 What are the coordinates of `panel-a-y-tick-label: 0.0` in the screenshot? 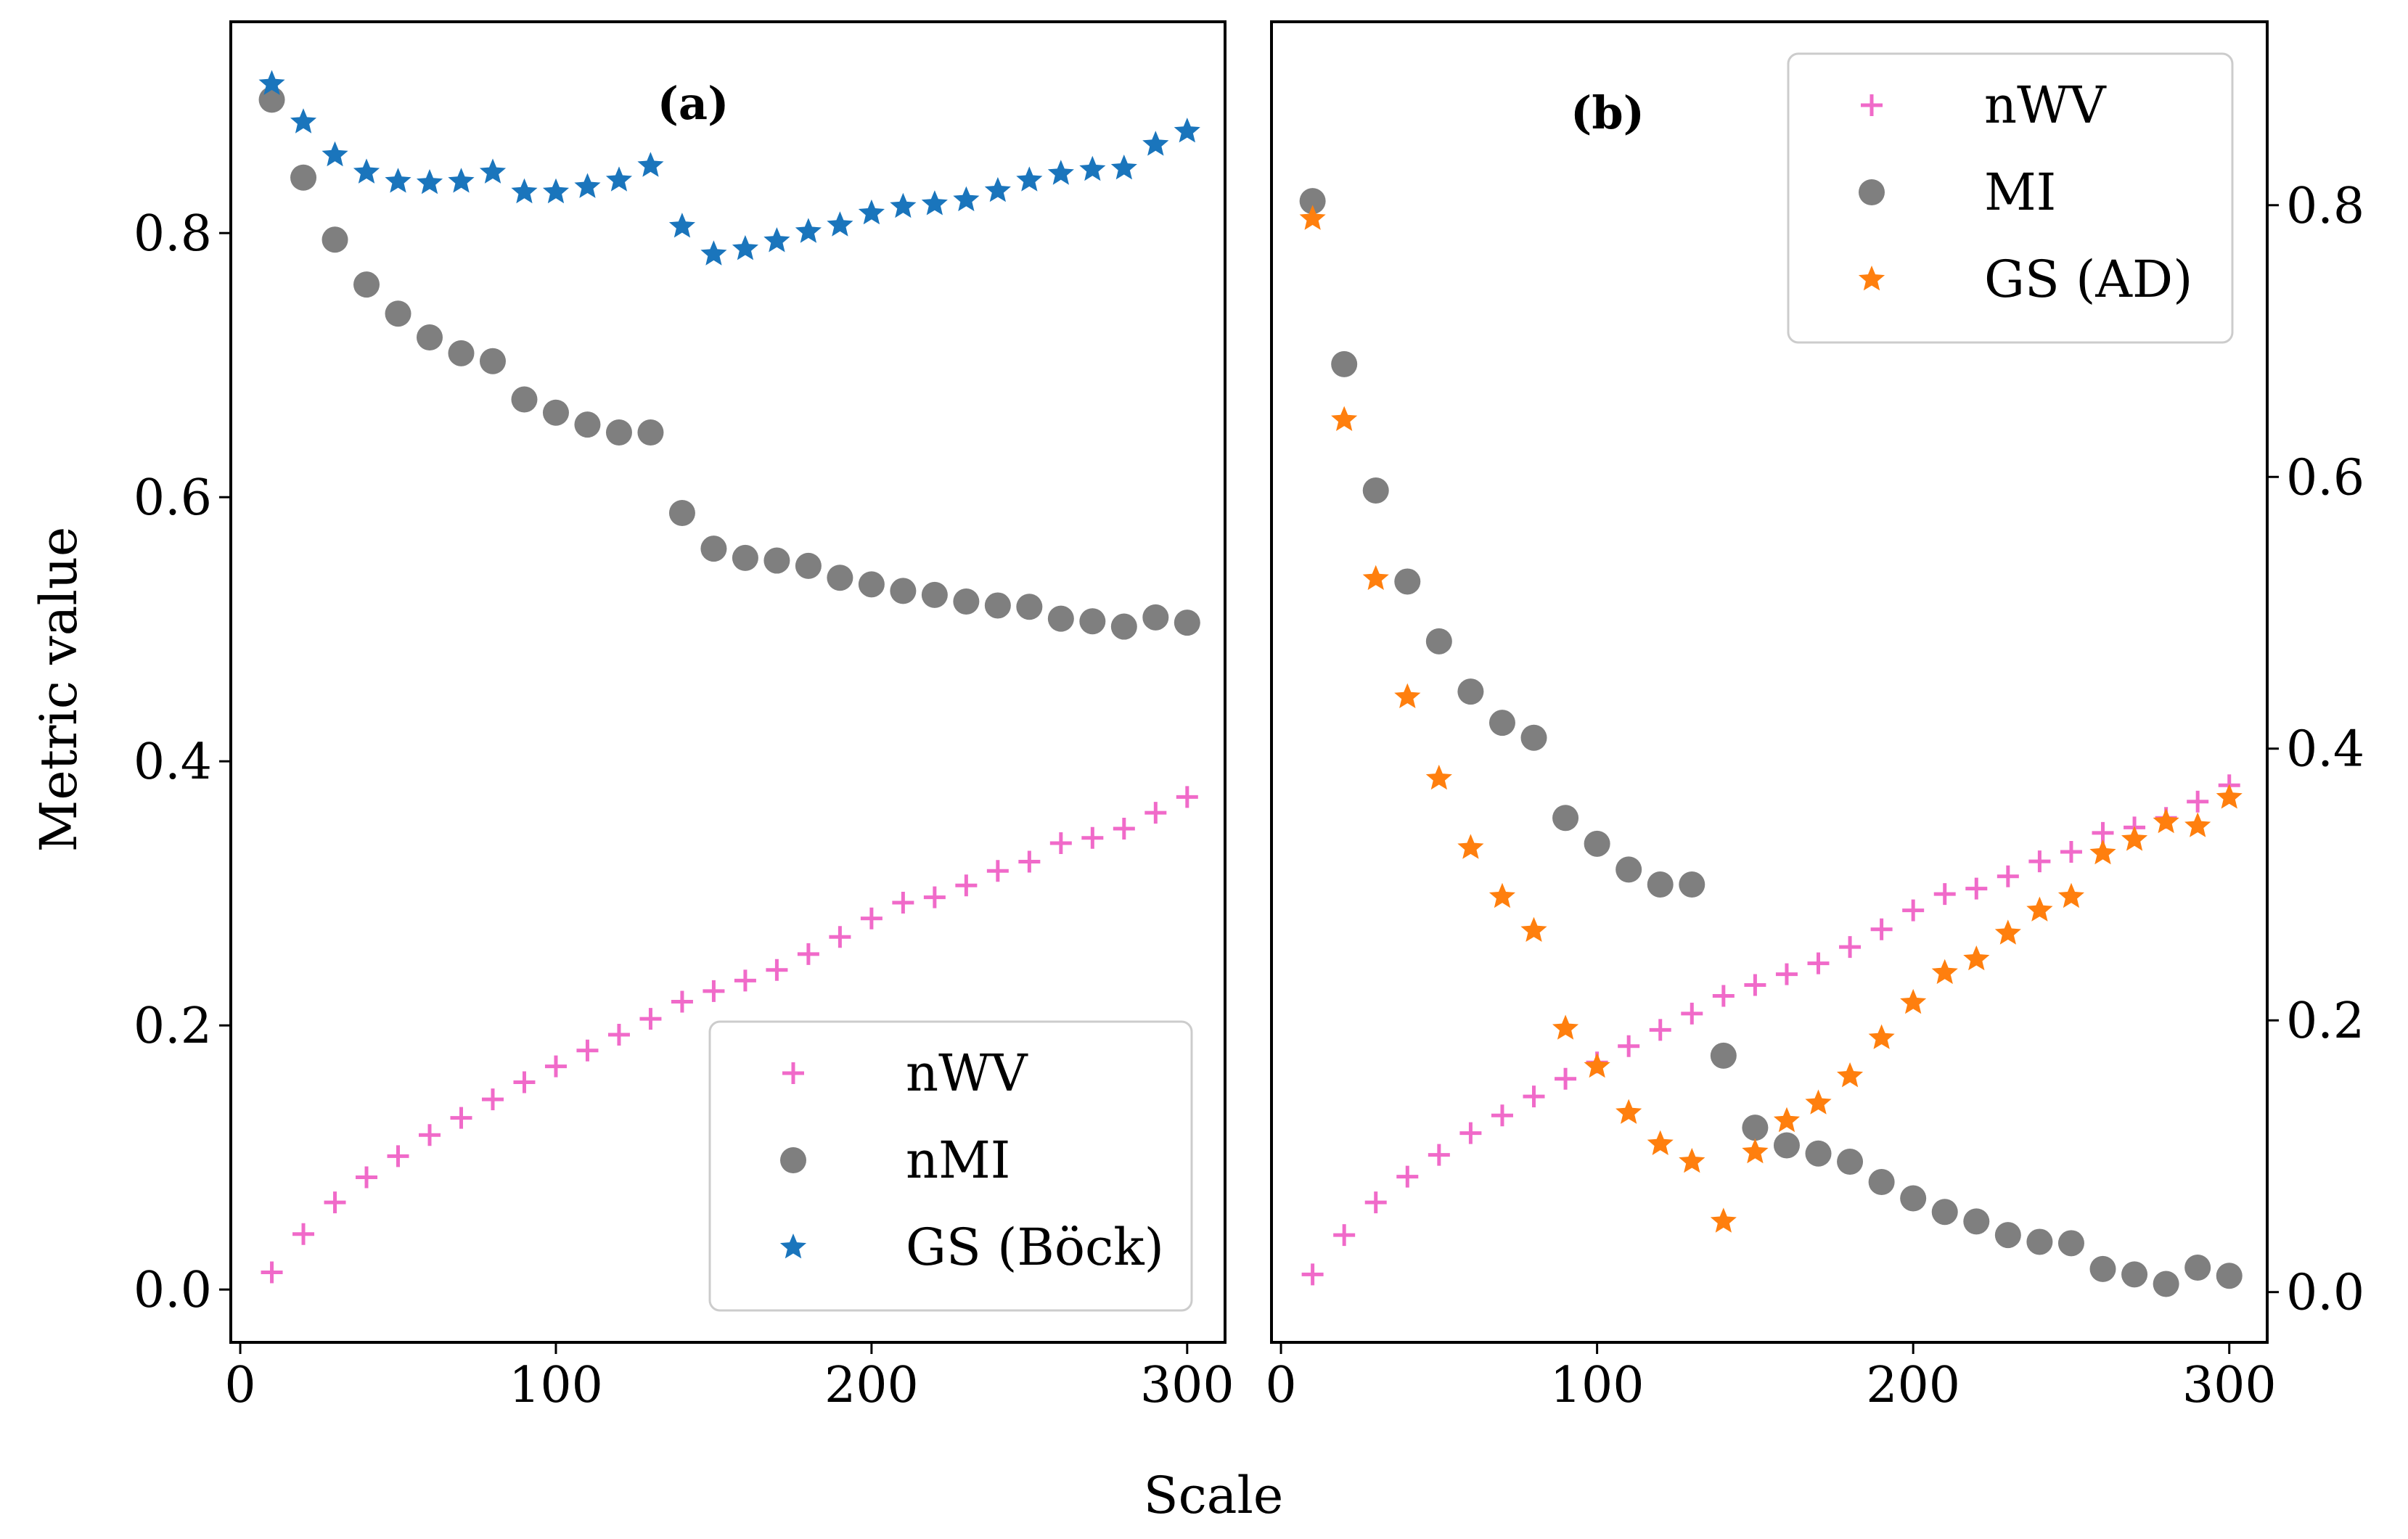 It's located at (173, 1290).